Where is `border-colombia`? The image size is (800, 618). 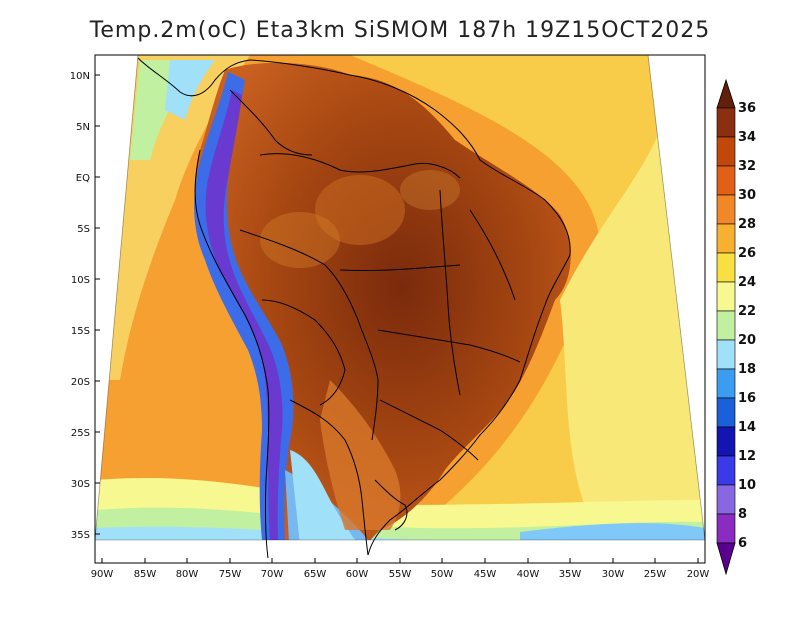
border-colombia is located at coordinates (271, 122).